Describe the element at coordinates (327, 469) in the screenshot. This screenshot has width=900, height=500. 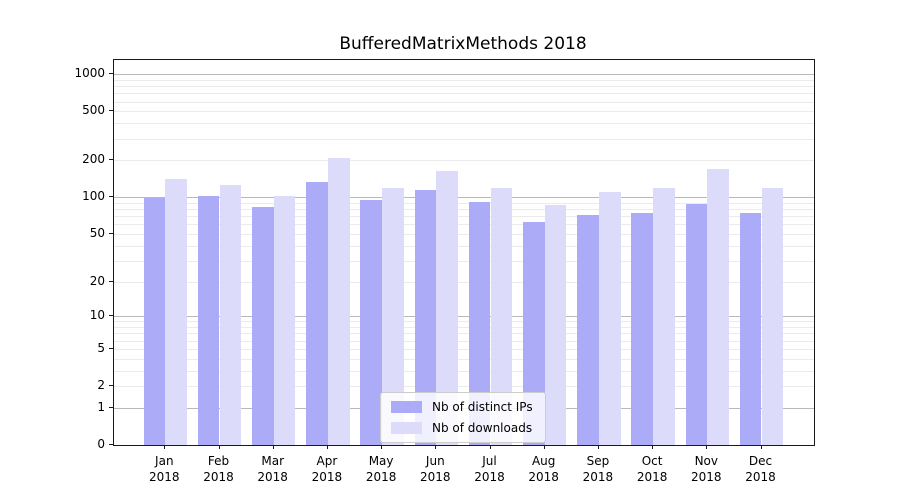
I see `x-tick-label: Apr 2018` at that location.